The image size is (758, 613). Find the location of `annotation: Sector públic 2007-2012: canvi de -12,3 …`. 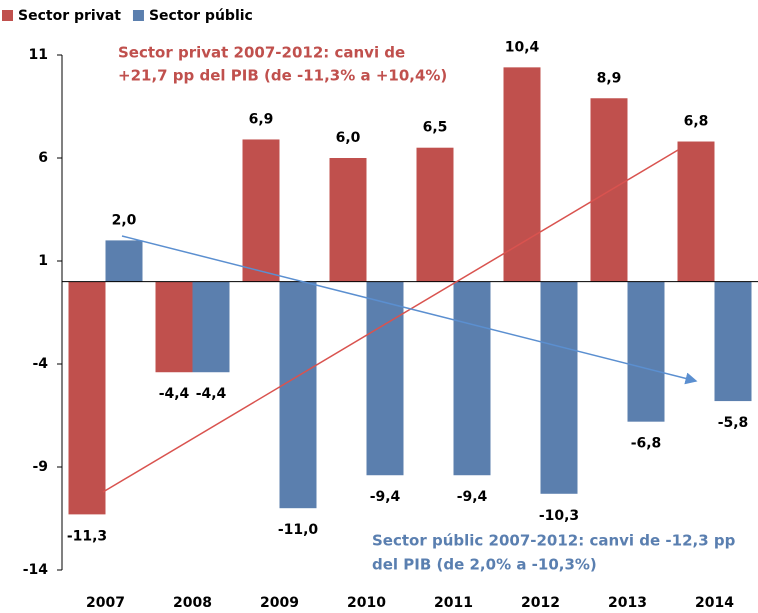

annotation: Sector públic 2007-2012: canvi de -12,3 … is located at coordinates (554, 541).